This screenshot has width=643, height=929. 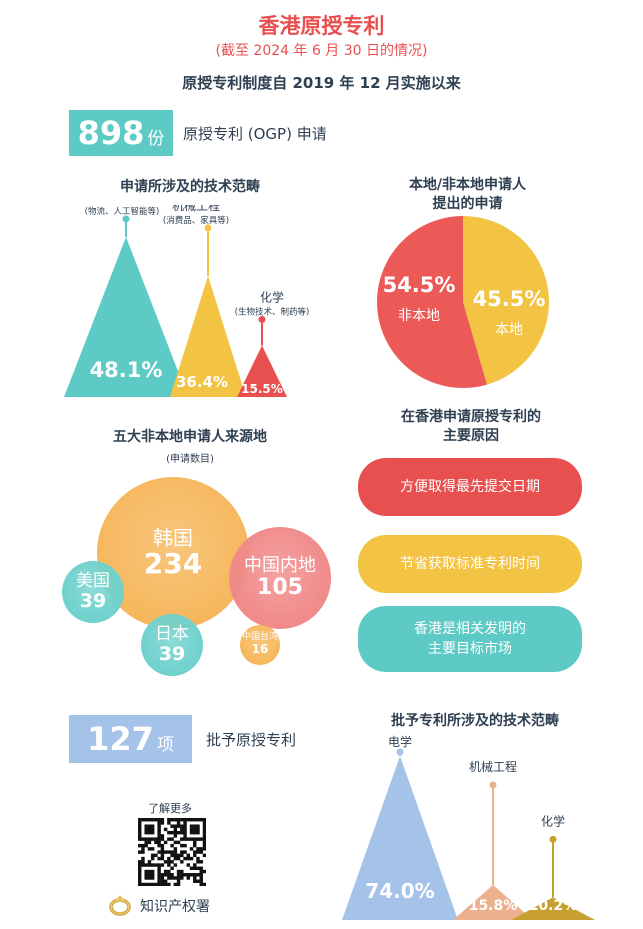 What do you see at coordinates (190, 437) in the screenshot?
I see `source-heading: 五大非本地申请人来源地` at bounding box center [190, 437].